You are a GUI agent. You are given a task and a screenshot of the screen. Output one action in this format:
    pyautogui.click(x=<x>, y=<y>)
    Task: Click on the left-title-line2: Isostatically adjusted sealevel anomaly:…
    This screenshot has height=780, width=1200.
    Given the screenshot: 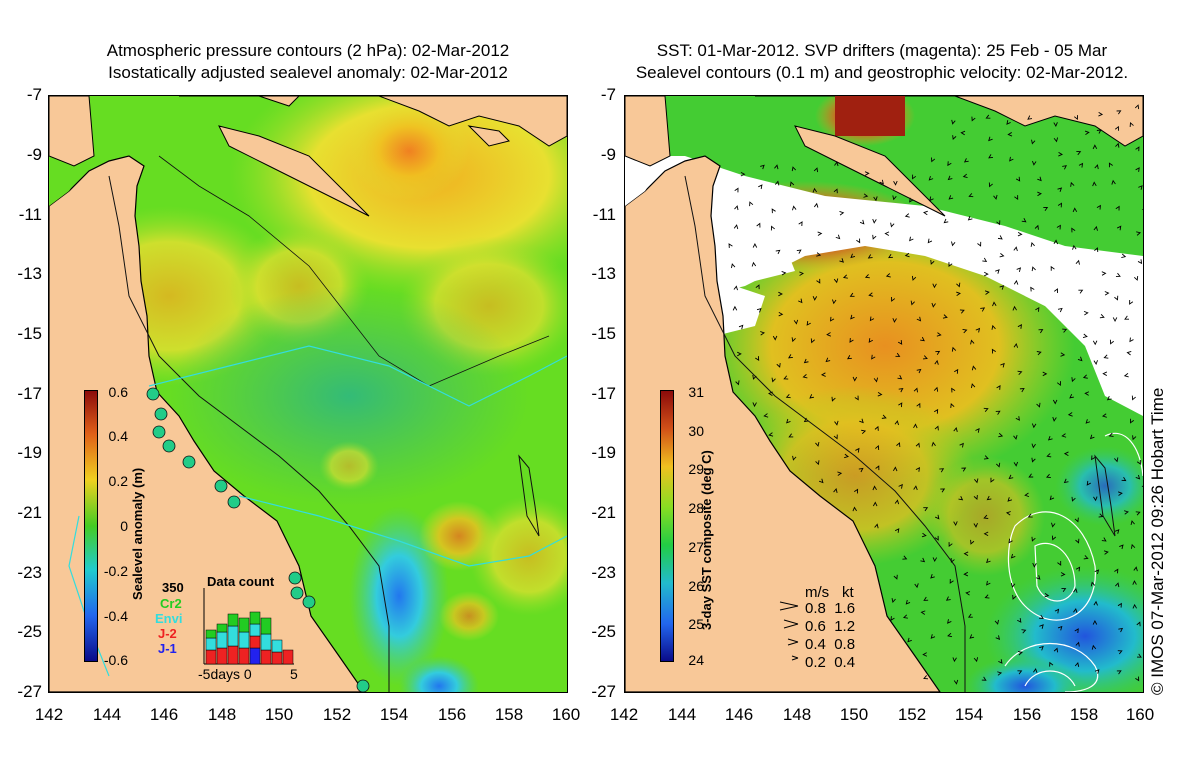 What is the action you would take?
    pyautogui.click(x=308, y=72)
    